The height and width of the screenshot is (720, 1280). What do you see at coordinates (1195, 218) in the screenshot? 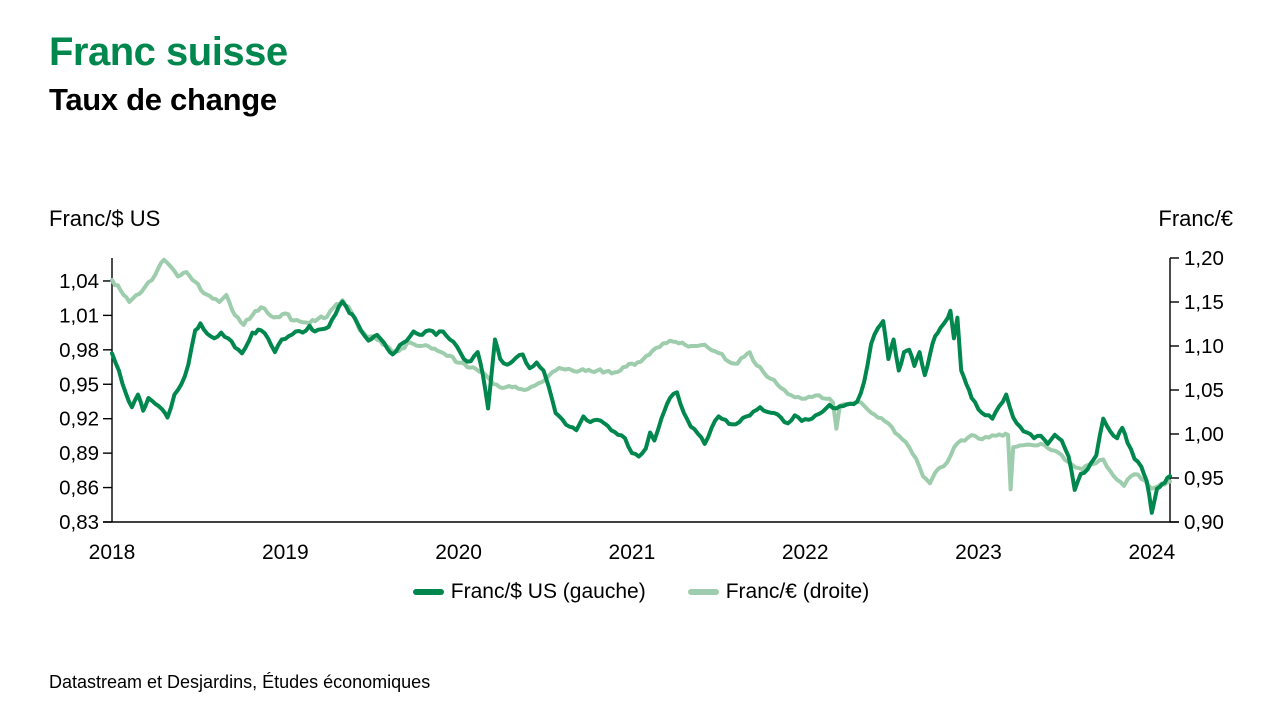
I see `right-axis-title: Franc/€` at bounding box center [1195, 218].